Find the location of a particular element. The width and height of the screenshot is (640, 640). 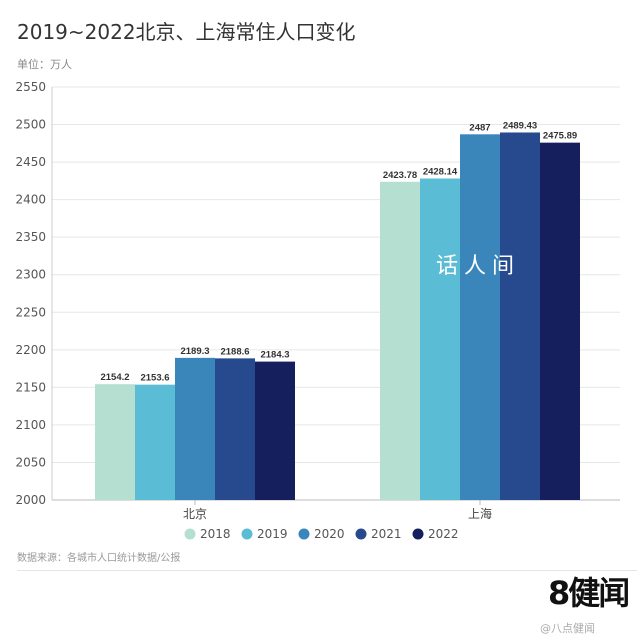

y-tick-label: 2550 is located at coordinates (30, 87).